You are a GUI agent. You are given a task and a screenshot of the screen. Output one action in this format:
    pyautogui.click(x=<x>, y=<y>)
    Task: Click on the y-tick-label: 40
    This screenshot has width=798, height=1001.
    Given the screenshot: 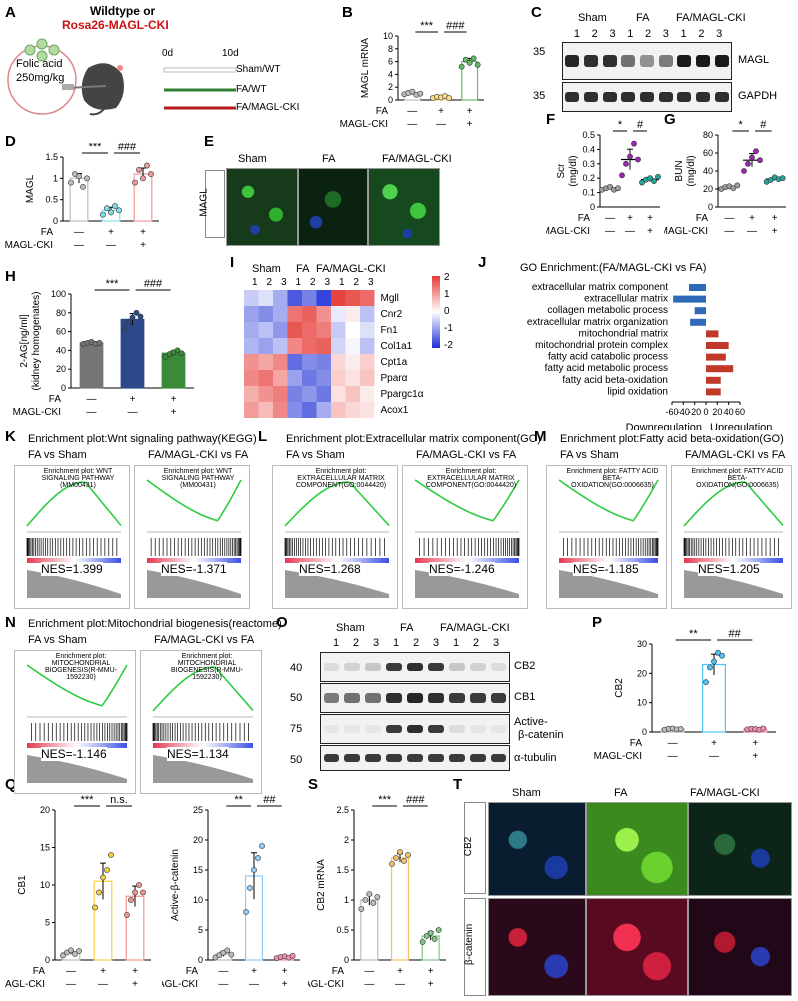 What is the action you would take?
    pyautogui.click(x=61, y=350)
    